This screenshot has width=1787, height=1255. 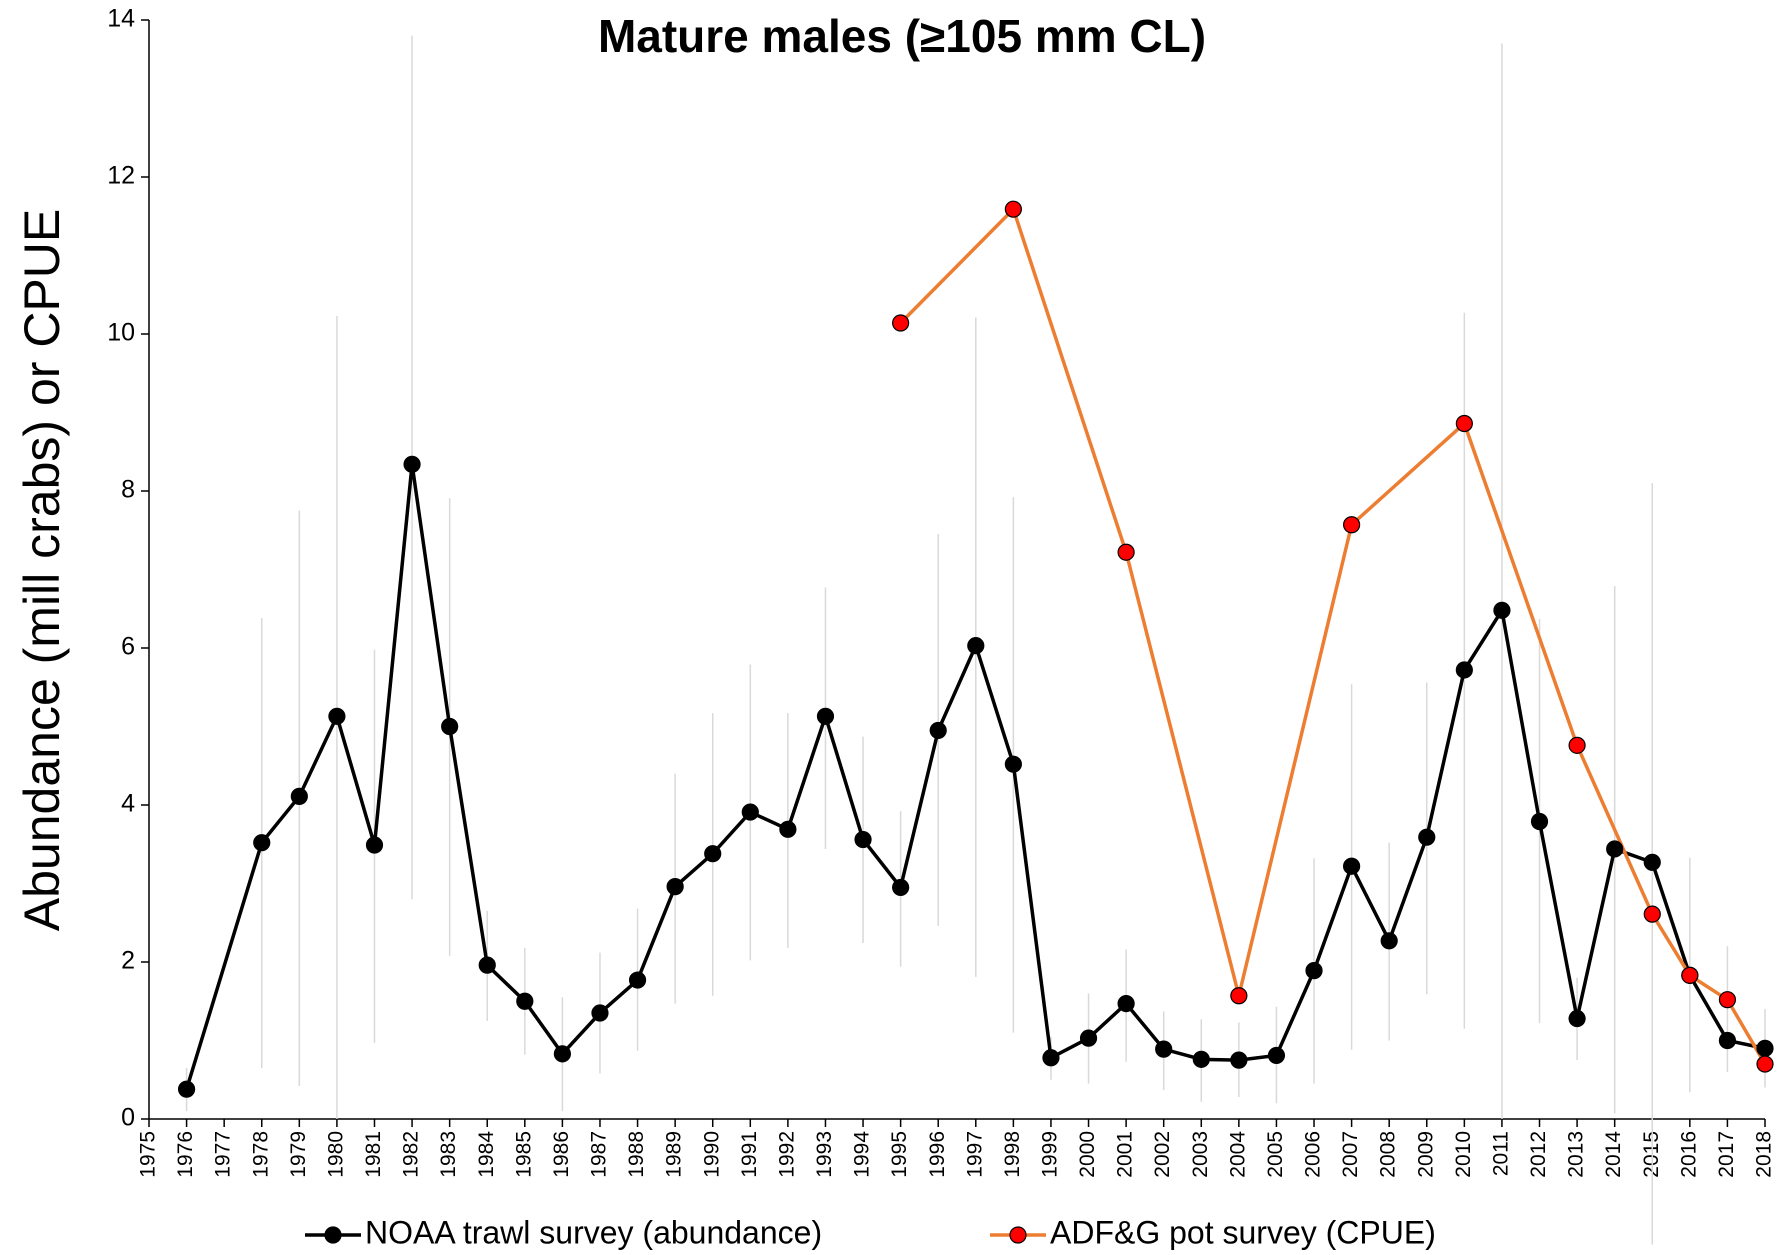 I want to click on x-tick-label: 2009, so click(x=1425, y=1154).